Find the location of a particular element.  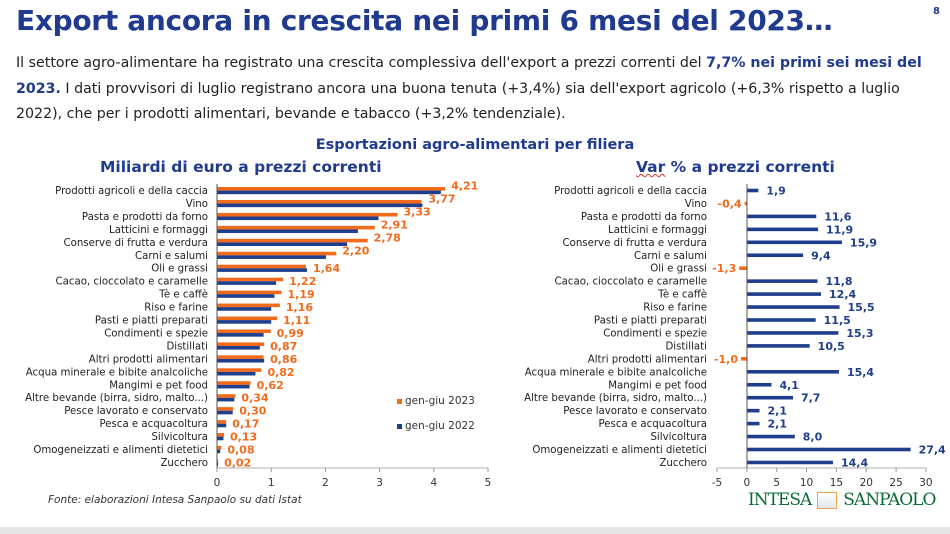

data-label: 15,5 is located at coordinates (861, 307).